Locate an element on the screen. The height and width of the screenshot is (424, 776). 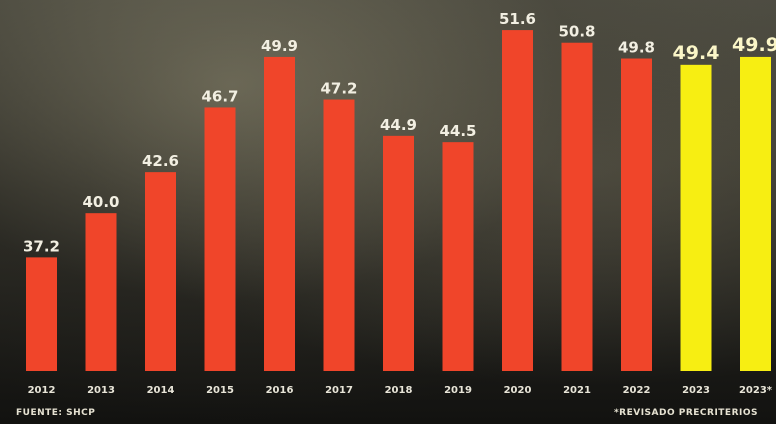
x-tick-2012: 2012 is located at coordinates (42, 390).